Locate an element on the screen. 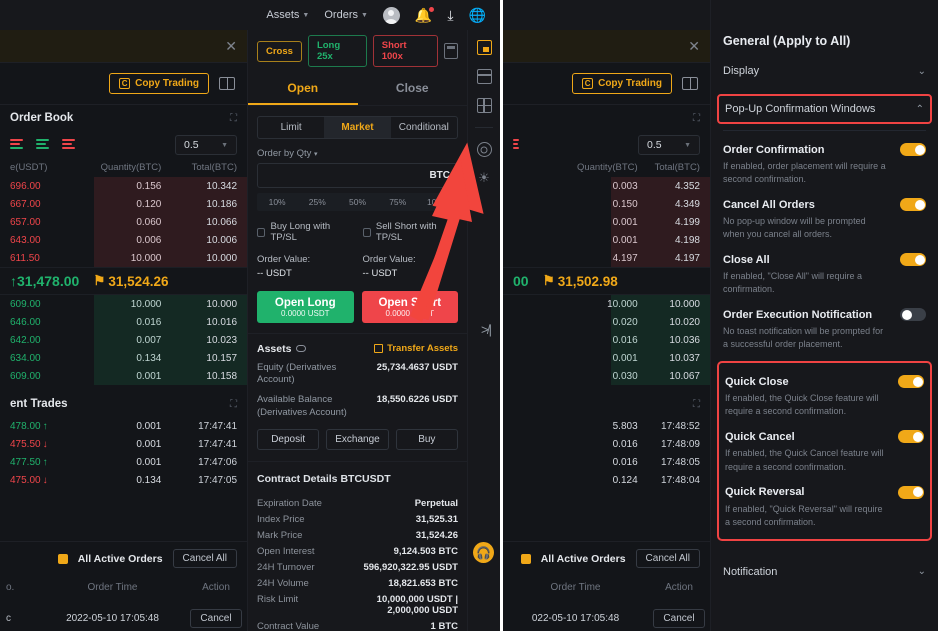  pct-50: 50% is located at coordinates (358, 202).